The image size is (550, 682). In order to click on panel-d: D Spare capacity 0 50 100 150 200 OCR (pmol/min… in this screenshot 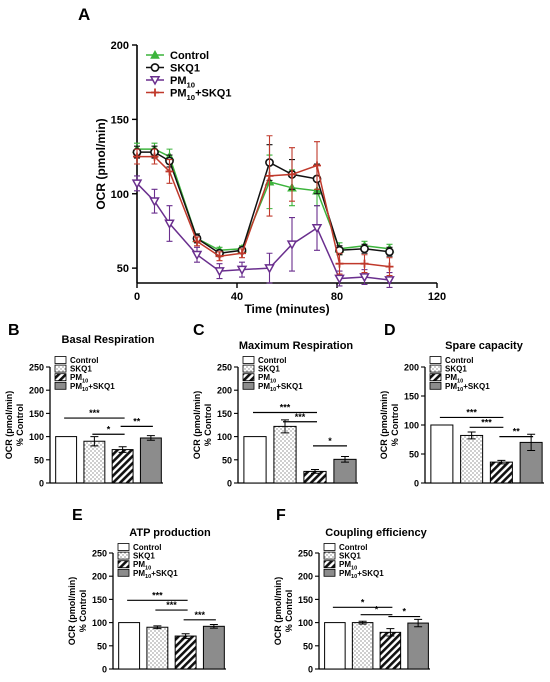, I will do `click(461, 405)`.